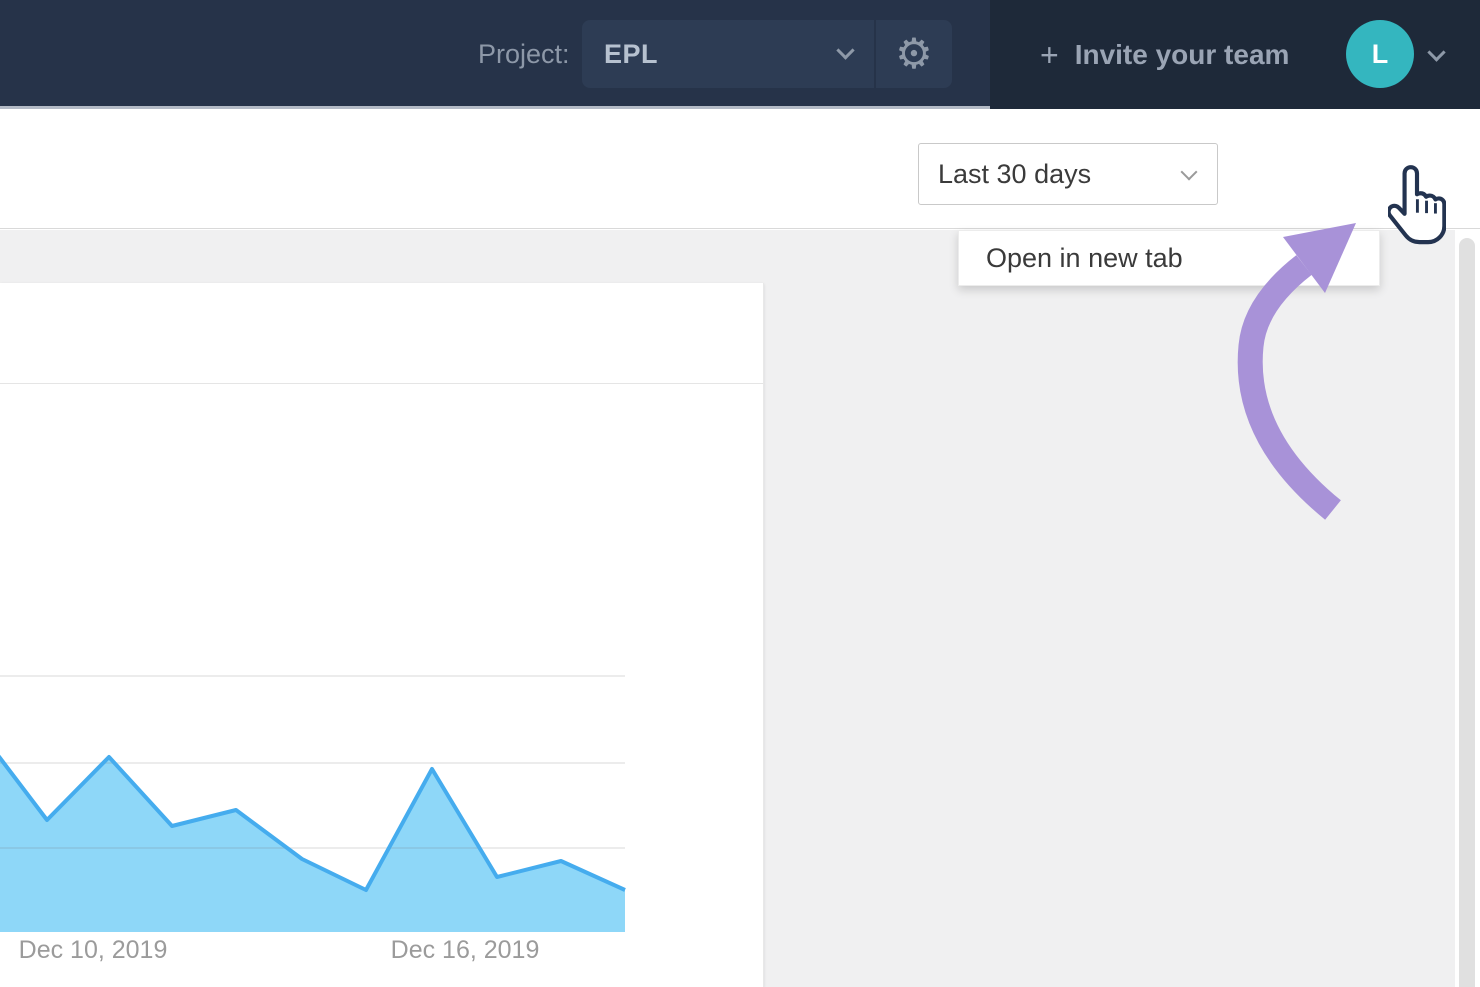  What do you see at coordinates (1084, 258) in the screenshot?
I see `open-in-new-tab-item: Open in new tab` at bounding box center [1084, 258].